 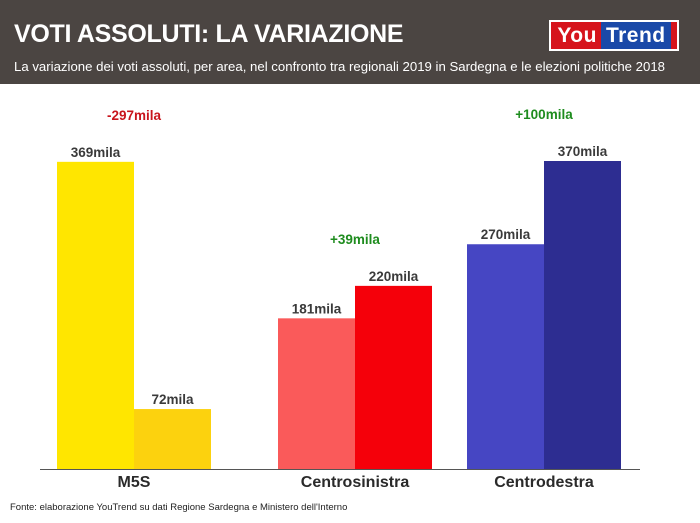 What do you see at coordinates (394, 276) in the screenshot?
I see `bar-value-label: 220mila` at bounding box center [394, 276].